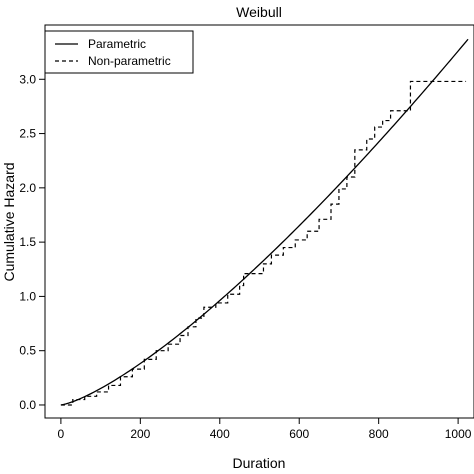  Describe the element at coordinates (220, 434) in the screenshot. I see `x-tick-label: 400` at that location.